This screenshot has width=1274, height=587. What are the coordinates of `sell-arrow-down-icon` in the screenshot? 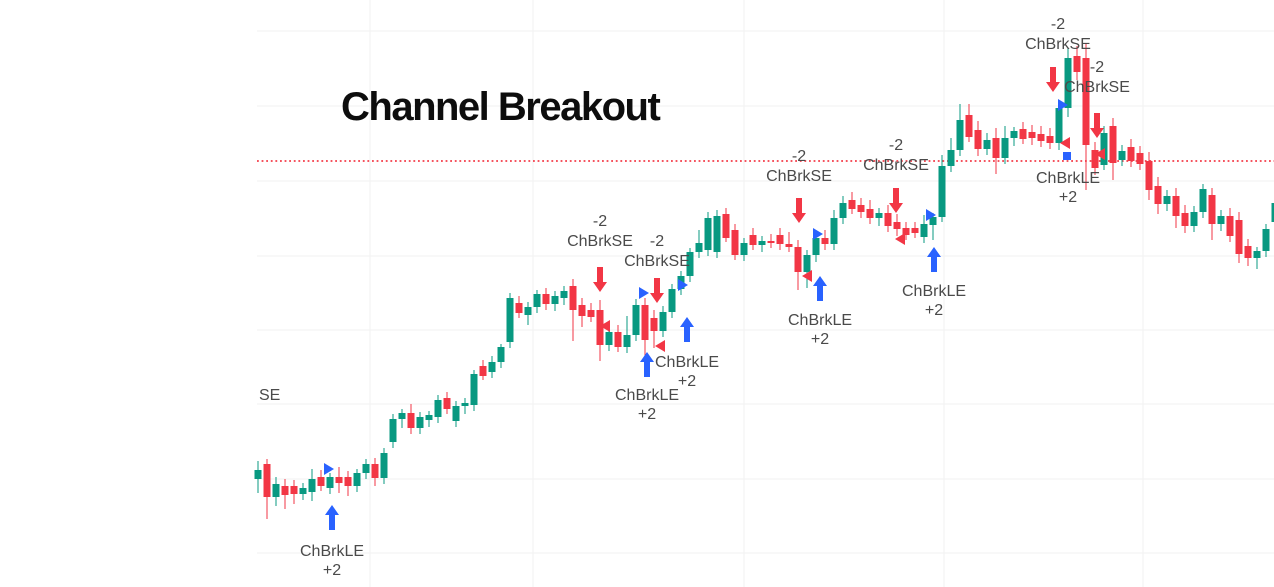 It's located at (600, 279).